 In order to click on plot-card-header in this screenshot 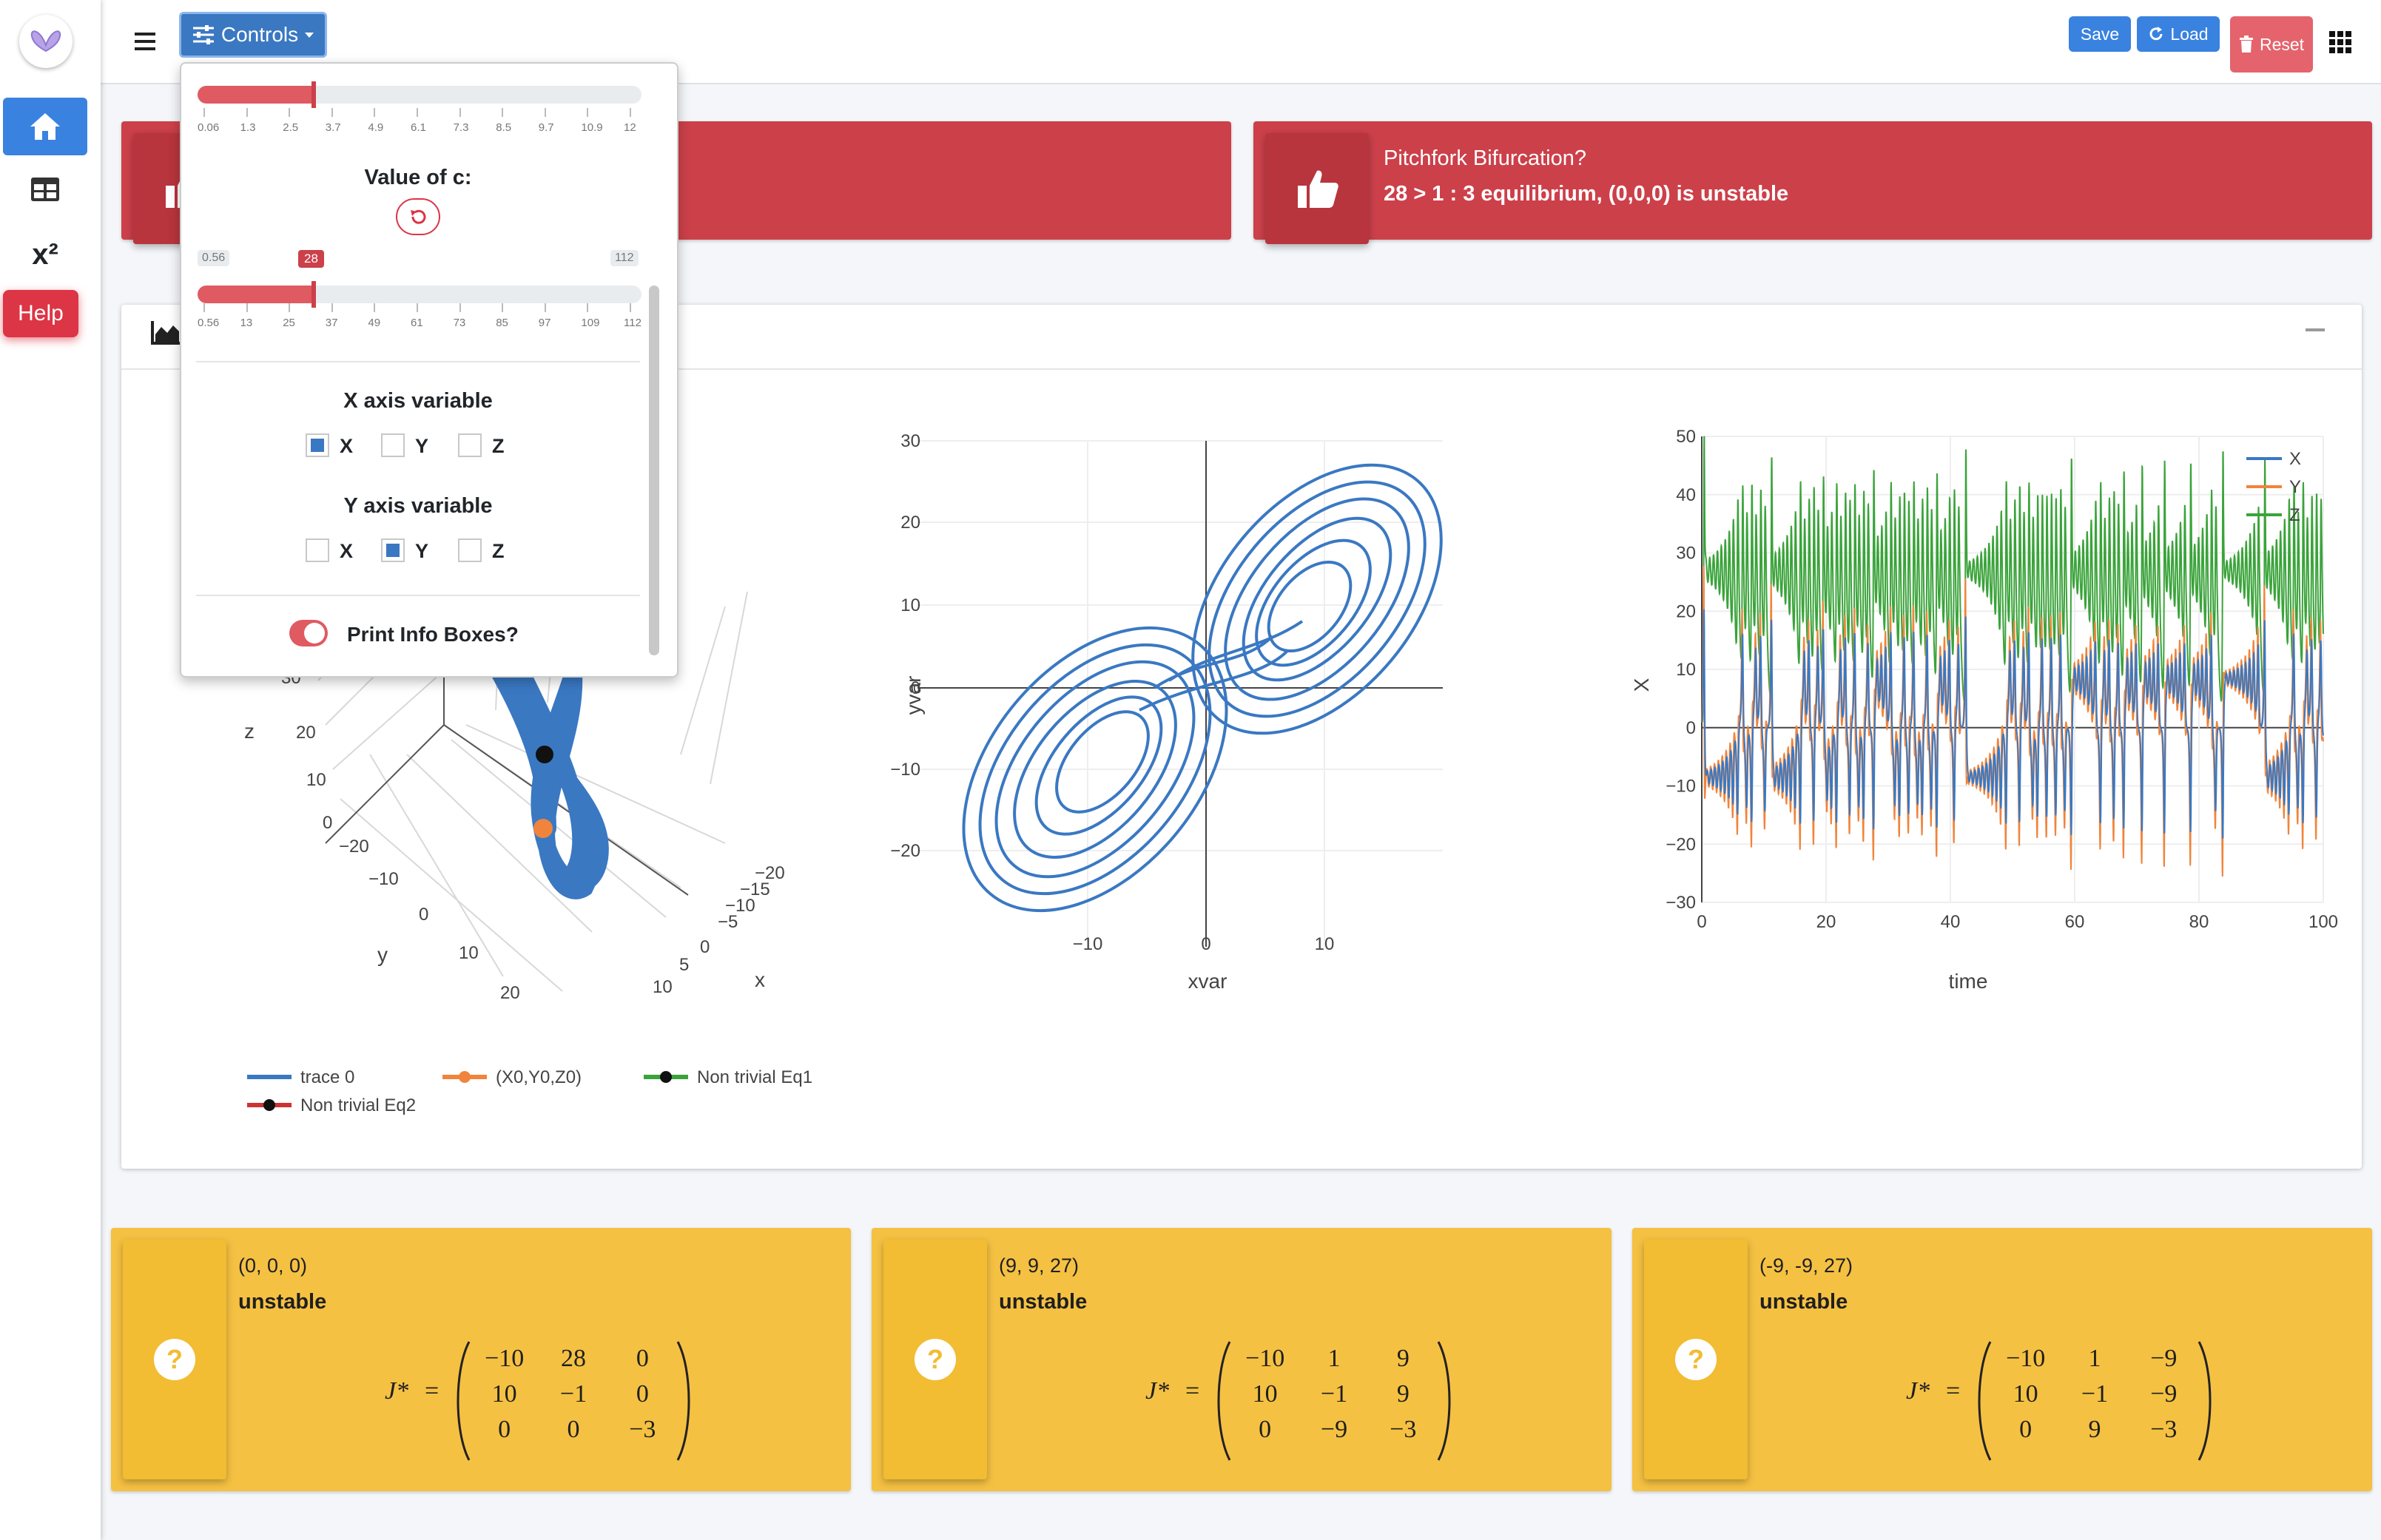, I will do `click(1241, 337)`.